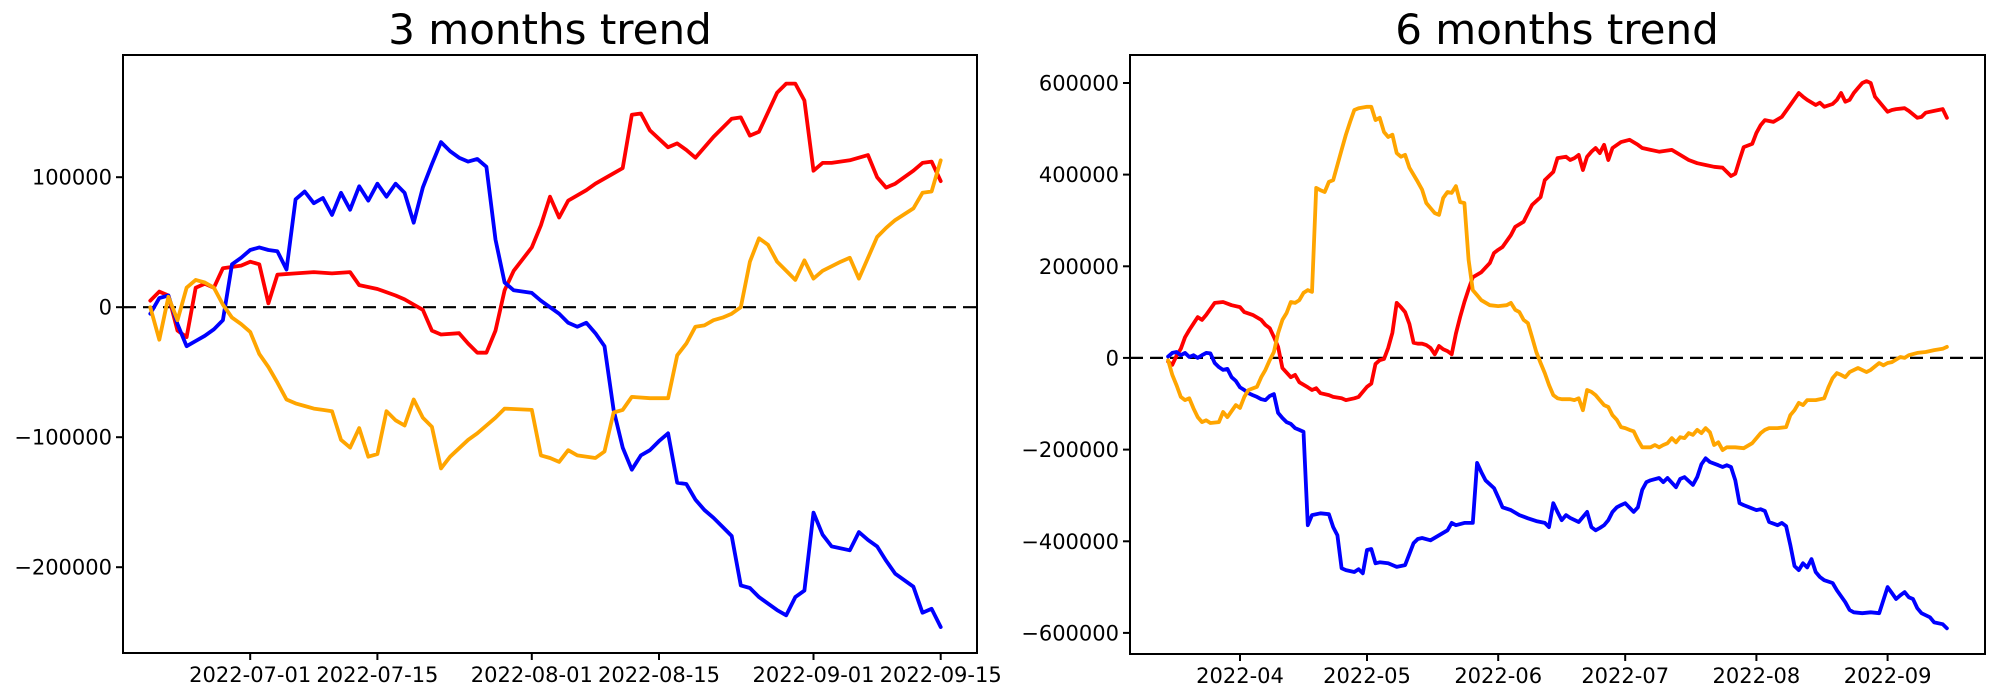 Image resolution: width=2000 pixels, height=700 pixels. Describe the element at coordinates (1625, 676) in the screenshot. I see `x-tick-label: 2022-07` at that location.